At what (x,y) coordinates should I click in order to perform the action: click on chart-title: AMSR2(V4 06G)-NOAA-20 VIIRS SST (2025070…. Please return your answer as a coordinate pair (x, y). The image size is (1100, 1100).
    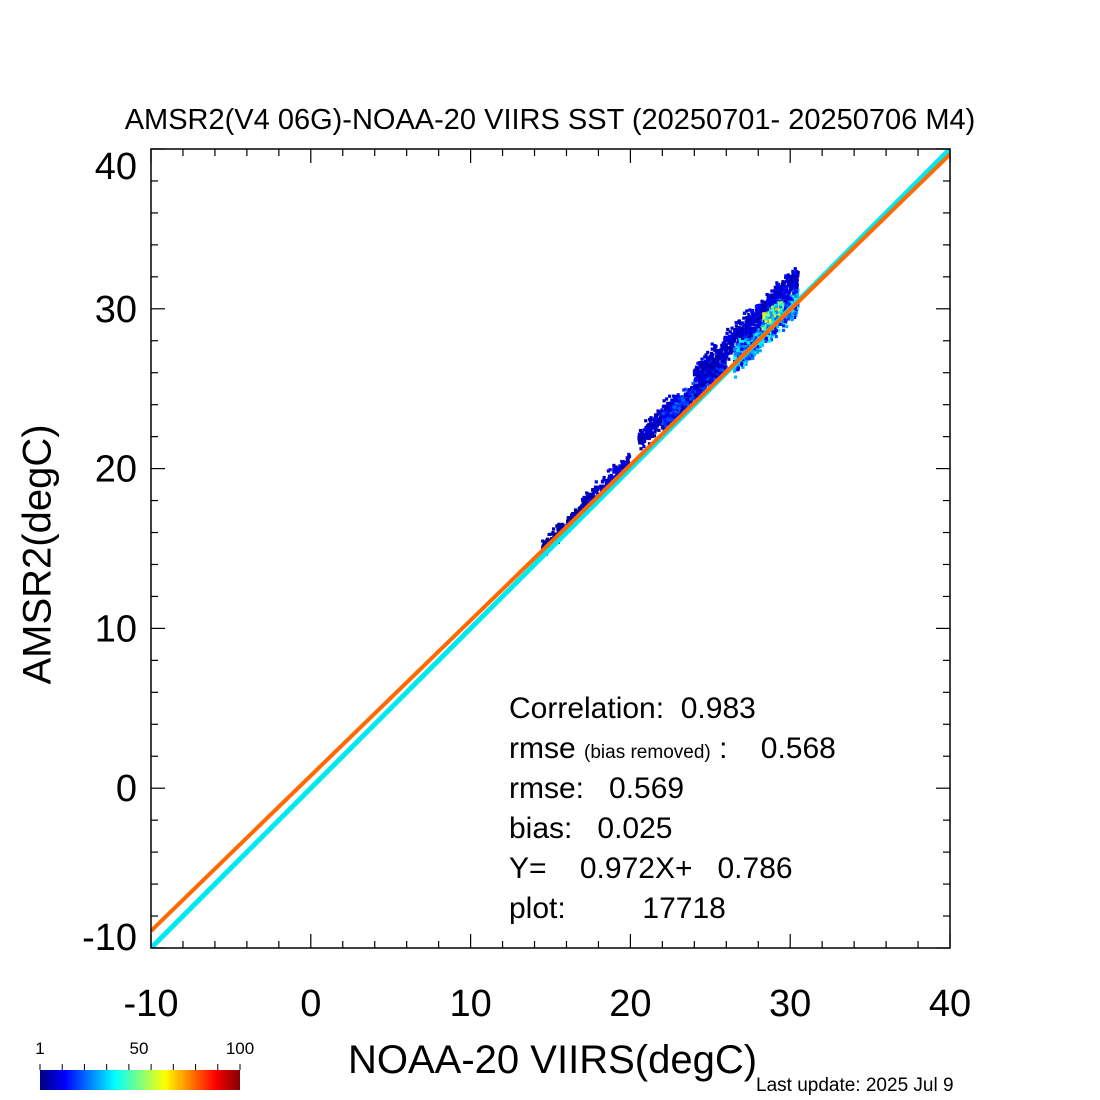
    Looking at the image, I should click on (550, 120).